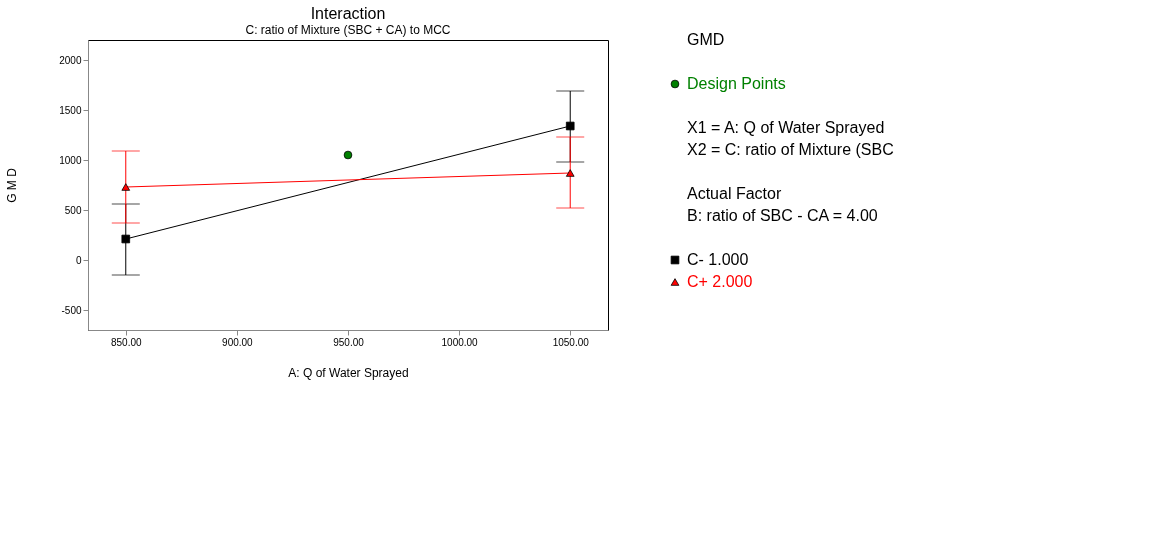 The height and width of the screenshot is (552, 1176). I want to click on legend-label: C- 1.000, so click(718, 259).